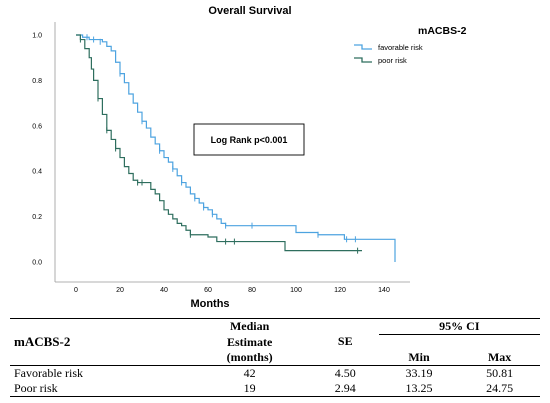  What do you see at coordinates (37, 150) in the screenshot?
I see `y-ticks: 0.0 0.2 0.4 0.6 0.8 1.0` at bounding box center [37, 150].